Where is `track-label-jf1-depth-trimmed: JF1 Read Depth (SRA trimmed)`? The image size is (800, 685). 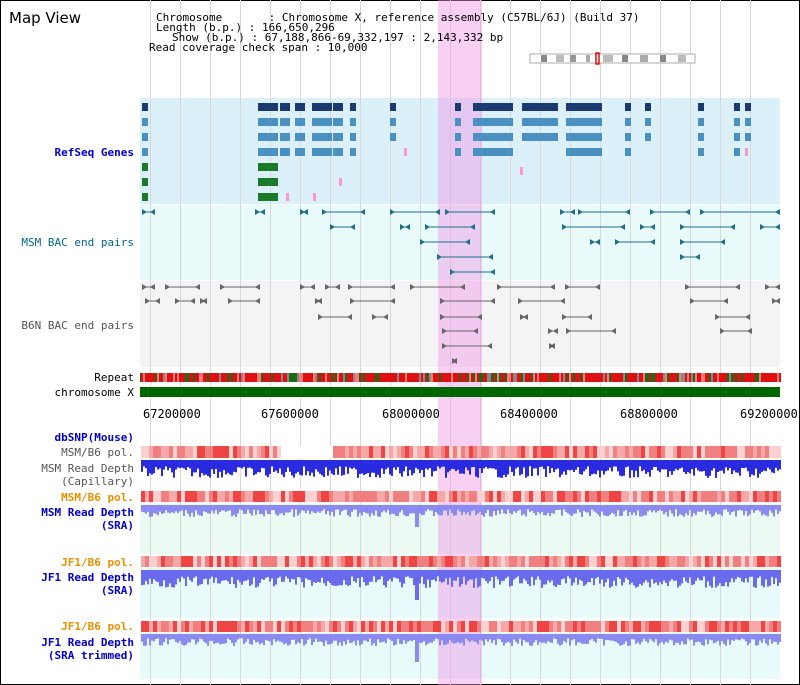
track-label-jf1-depth-trimmed: JF1 Read Depth (SRA trimmed) is located at coordinates (87, 649).